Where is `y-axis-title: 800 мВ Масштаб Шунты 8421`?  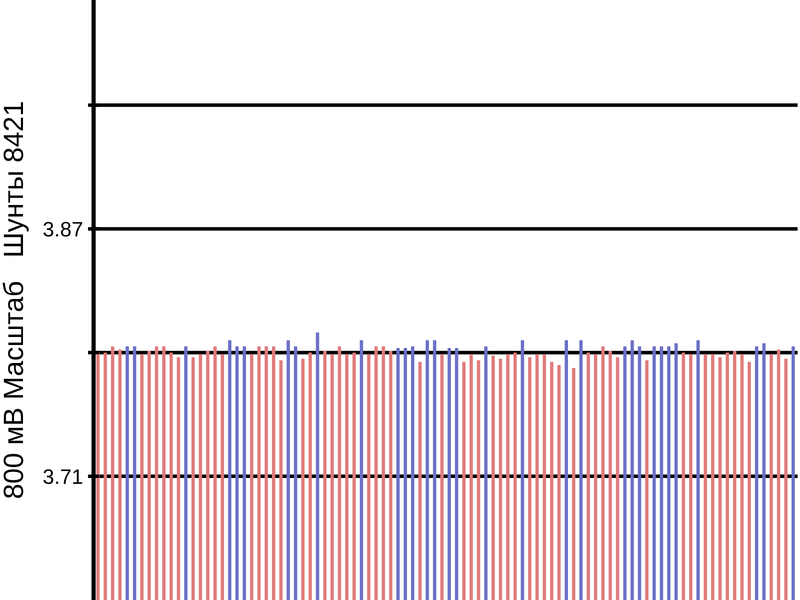 y-axis-title: 800 мВ Масштаб Шунты 8421 is located at coordinates (15, 300).